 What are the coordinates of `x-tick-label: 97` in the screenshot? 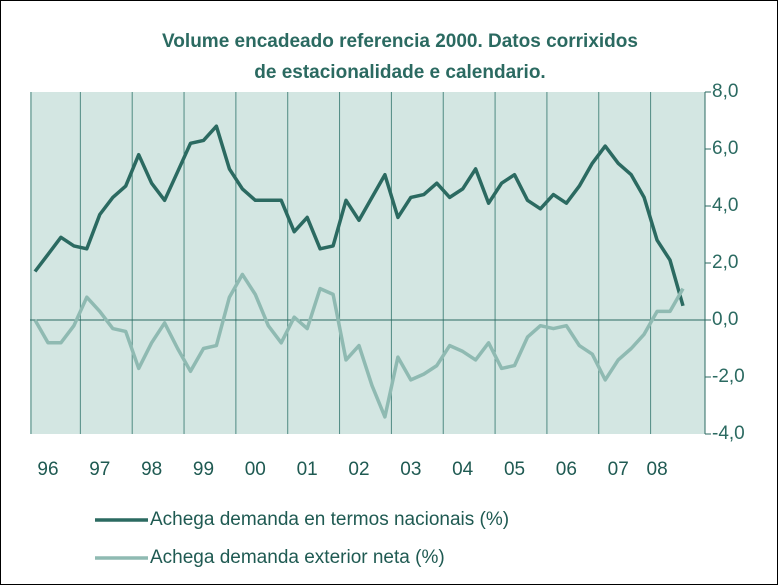 It's located at (99, 469).